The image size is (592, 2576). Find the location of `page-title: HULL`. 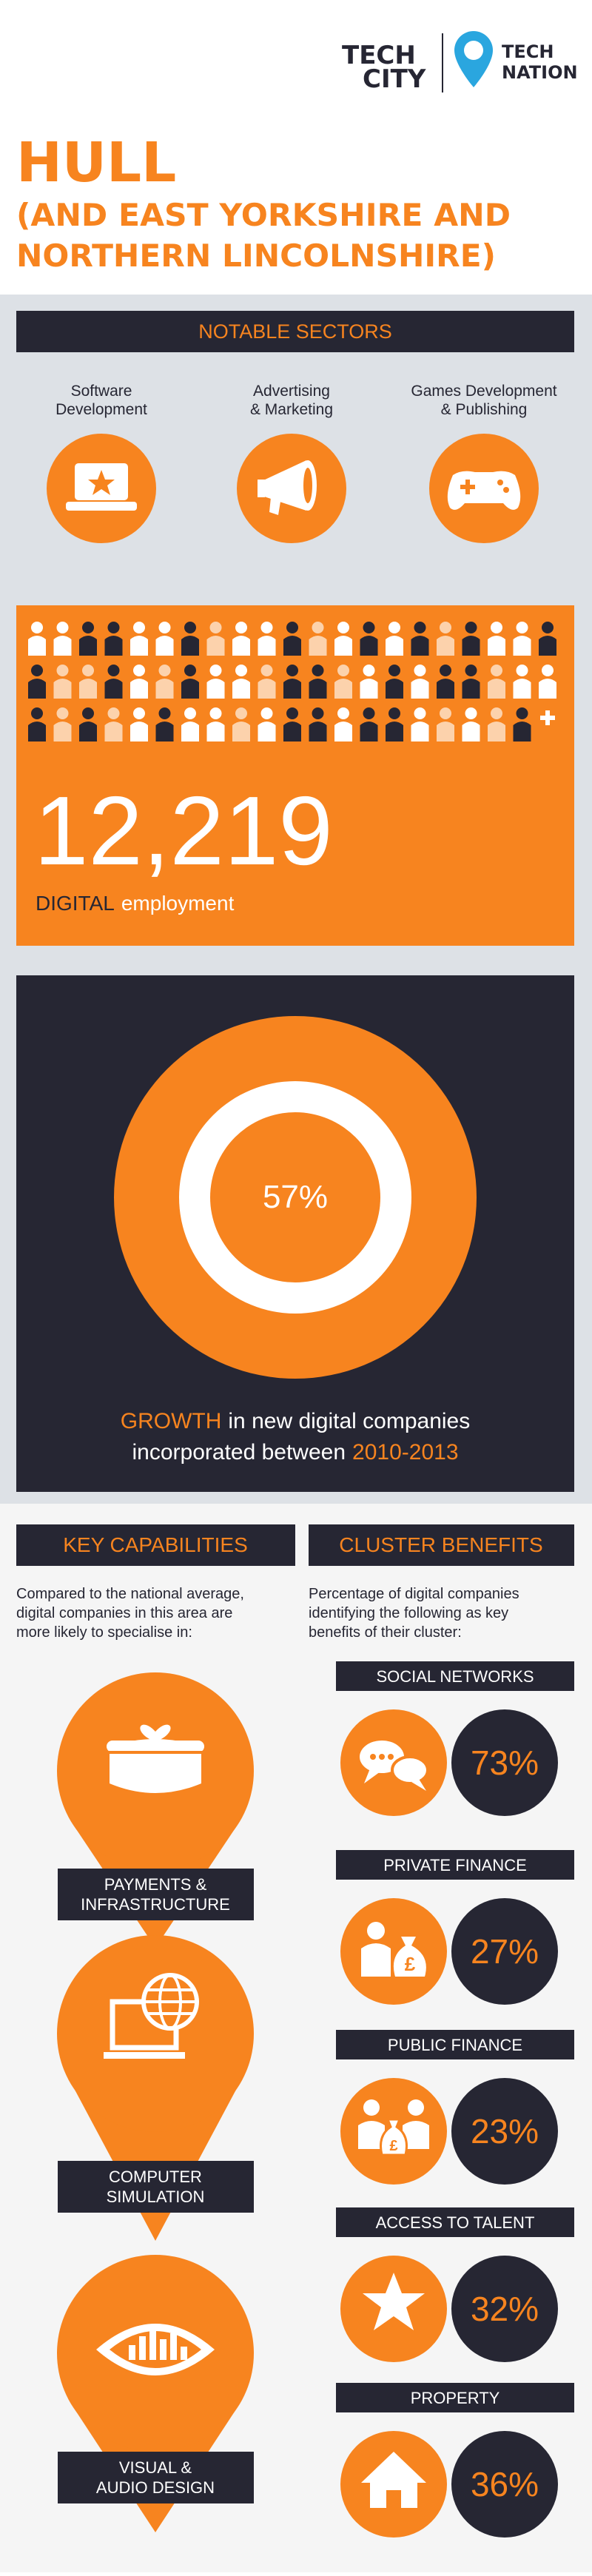

page-title: HULL is located at coordinates (96, 163).